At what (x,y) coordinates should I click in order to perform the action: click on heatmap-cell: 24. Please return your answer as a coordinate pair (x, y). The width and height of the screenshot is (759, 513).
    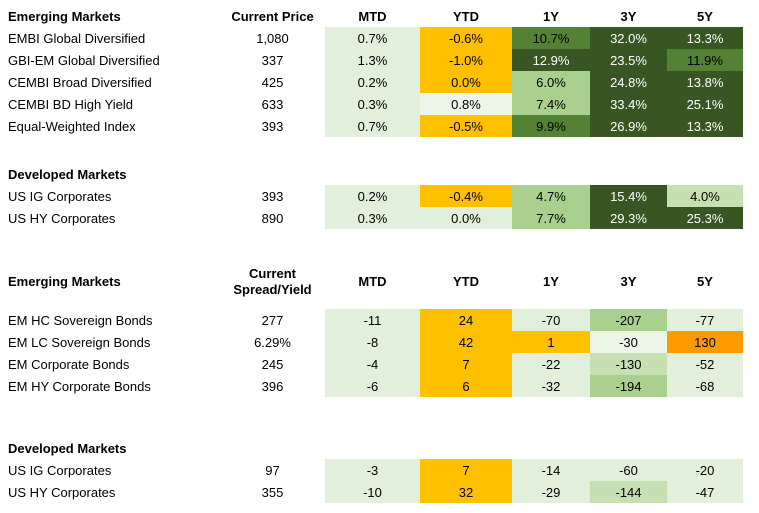
    Looking at the image, I should click on (466, 320).